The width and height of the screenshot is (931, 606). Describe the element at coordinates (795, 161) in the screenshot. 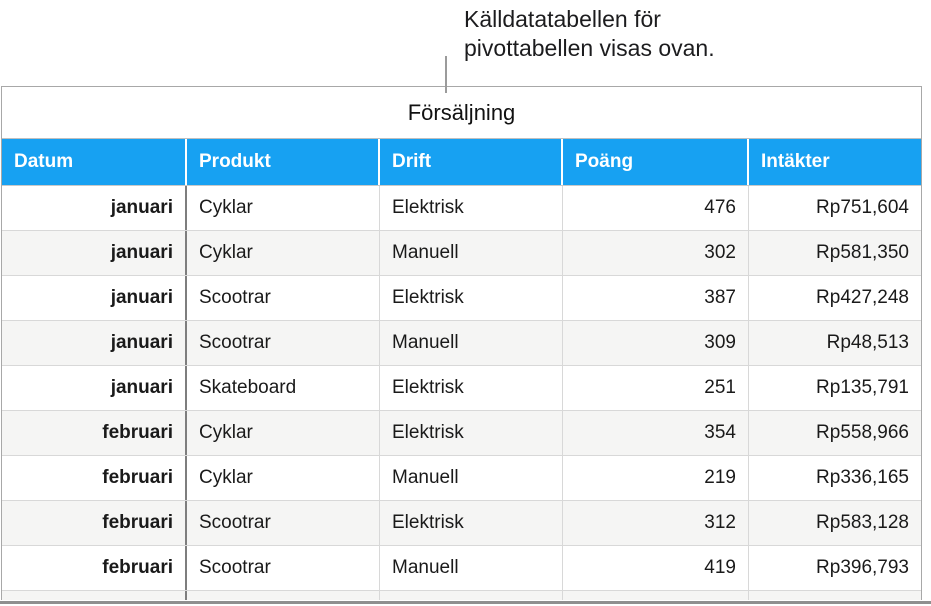

I see `column-header-intakter: Intäkter` at that location.